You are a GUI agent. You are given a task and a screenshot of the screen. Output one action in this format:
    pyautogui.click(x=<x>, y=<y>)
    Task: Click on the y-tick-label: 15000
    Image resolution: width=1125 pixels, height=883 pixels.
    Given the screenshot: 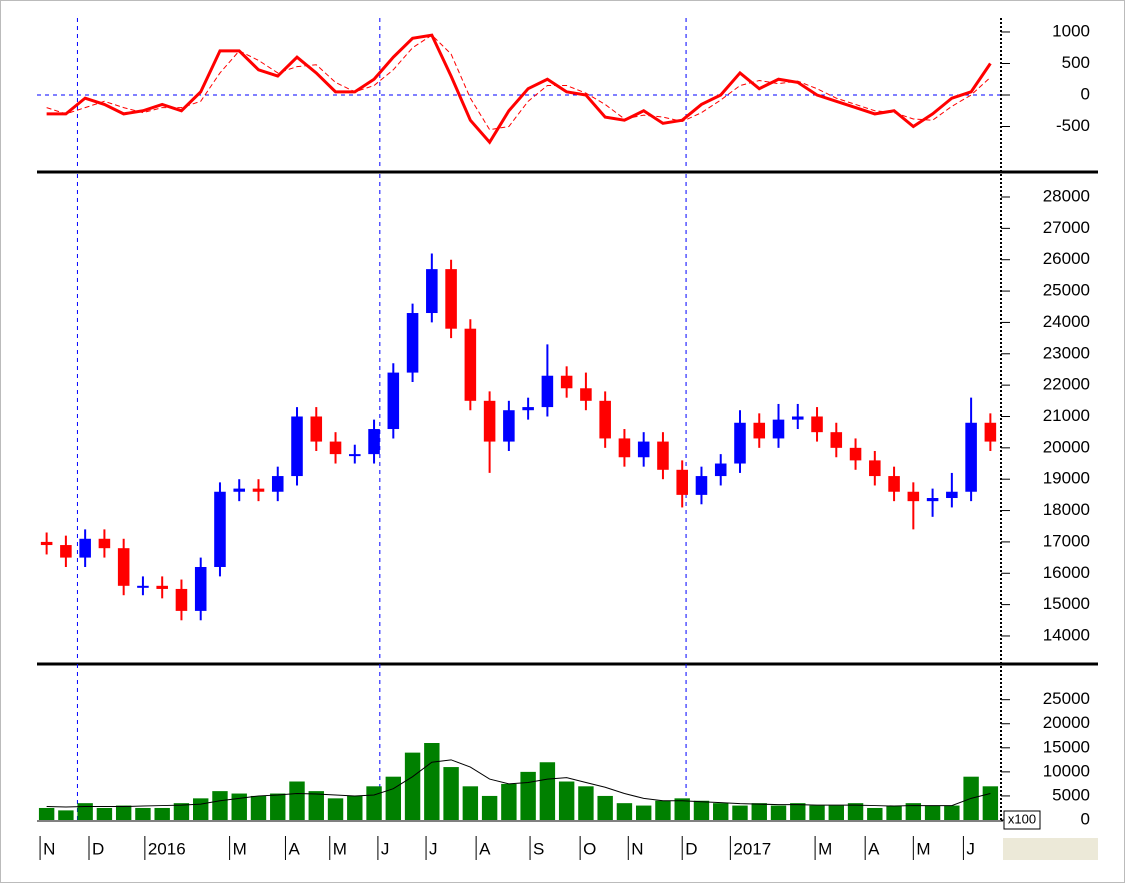 What is the action you would take?
    pyautogui.click(x=1066, y=746)
    